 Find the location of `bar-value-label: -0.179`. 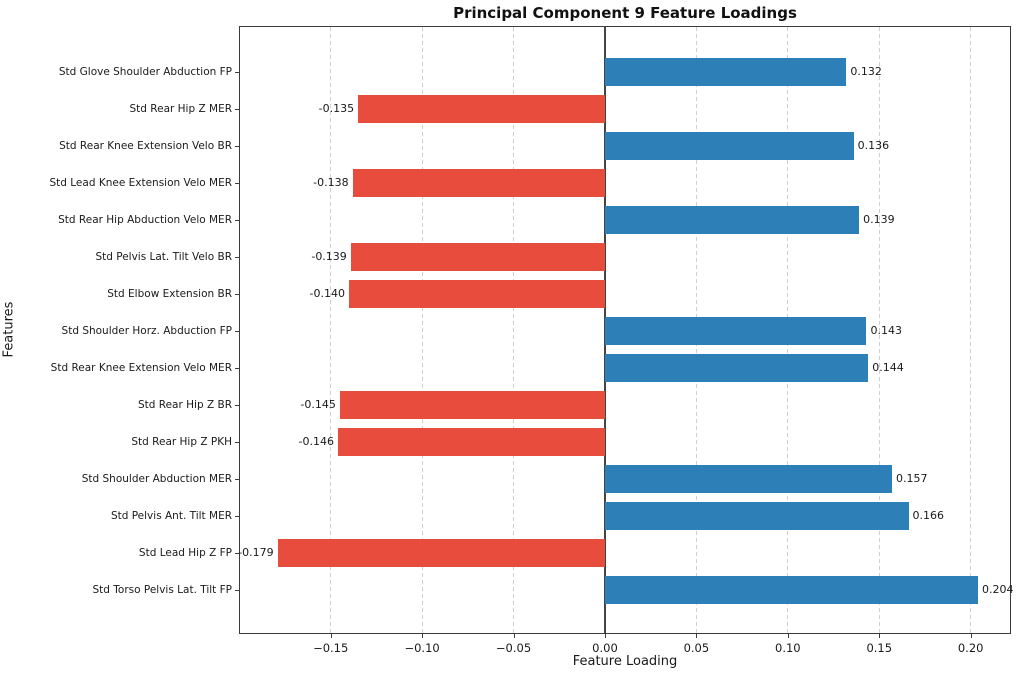

bar-value-label: -0.179 is located at coordinates (256, 552).